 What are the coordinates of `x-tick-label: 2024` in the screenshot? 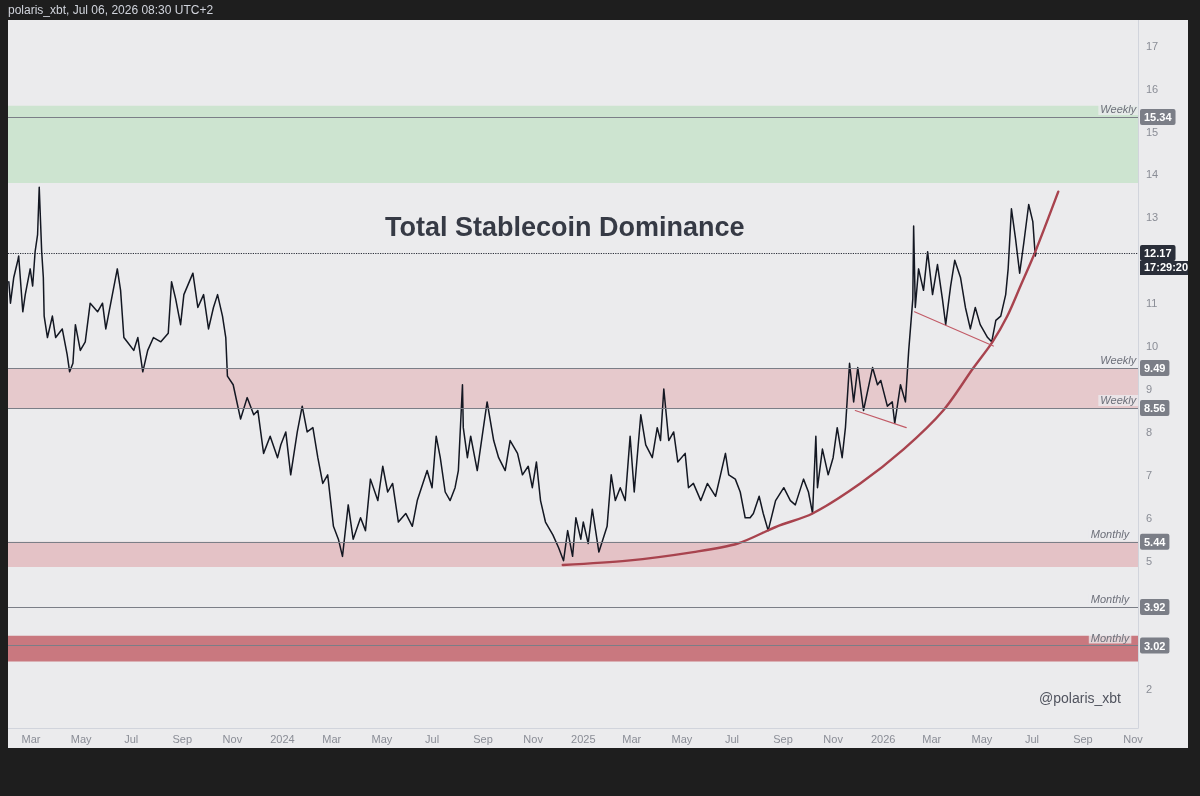 It's located at (282, 738).